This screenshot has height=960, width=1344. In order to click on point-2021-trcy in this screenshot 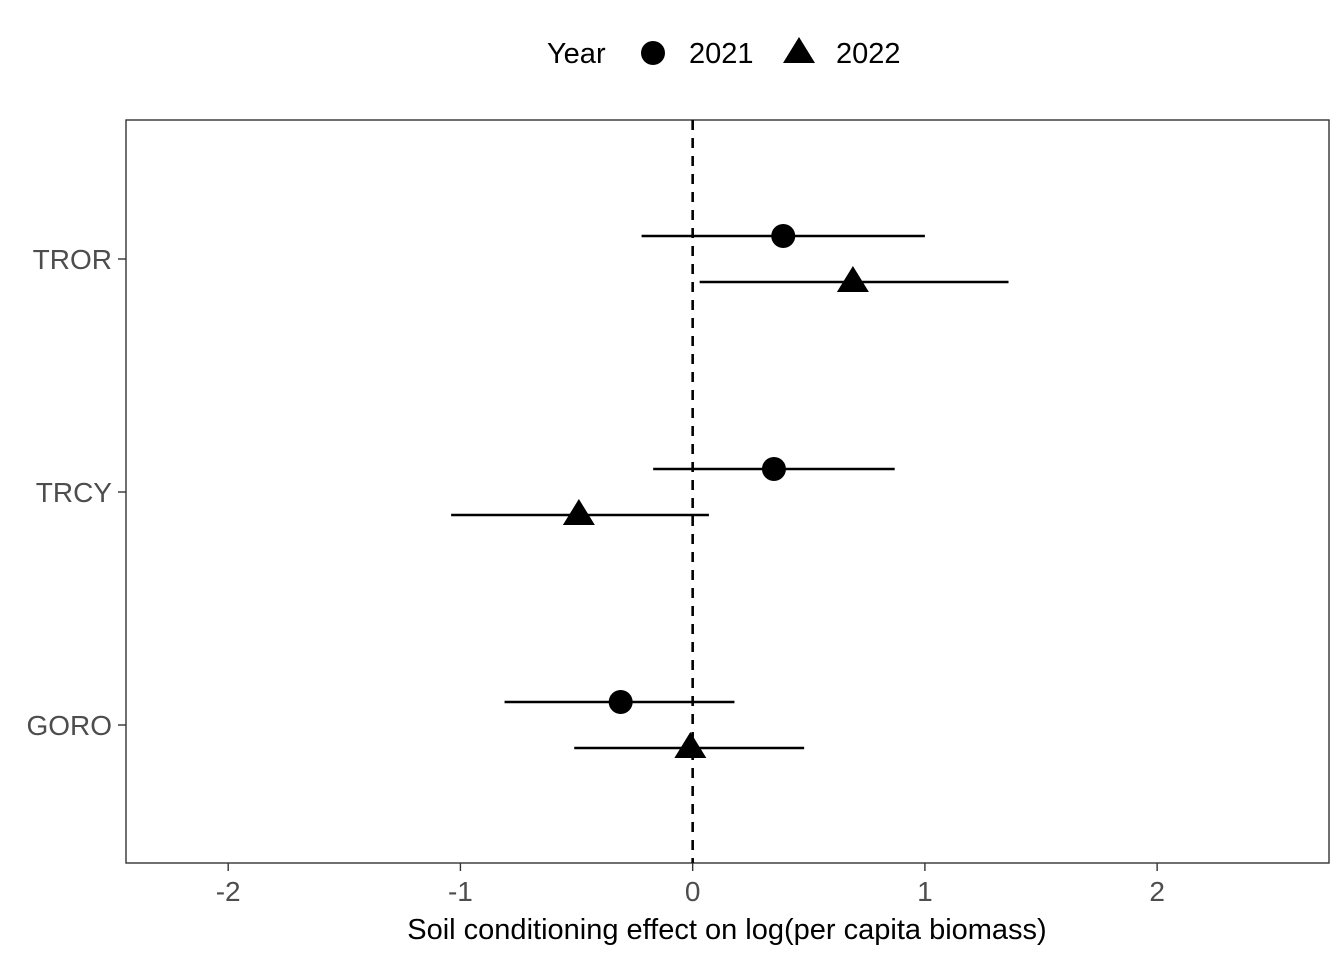, I will do `click(773, 469)`.